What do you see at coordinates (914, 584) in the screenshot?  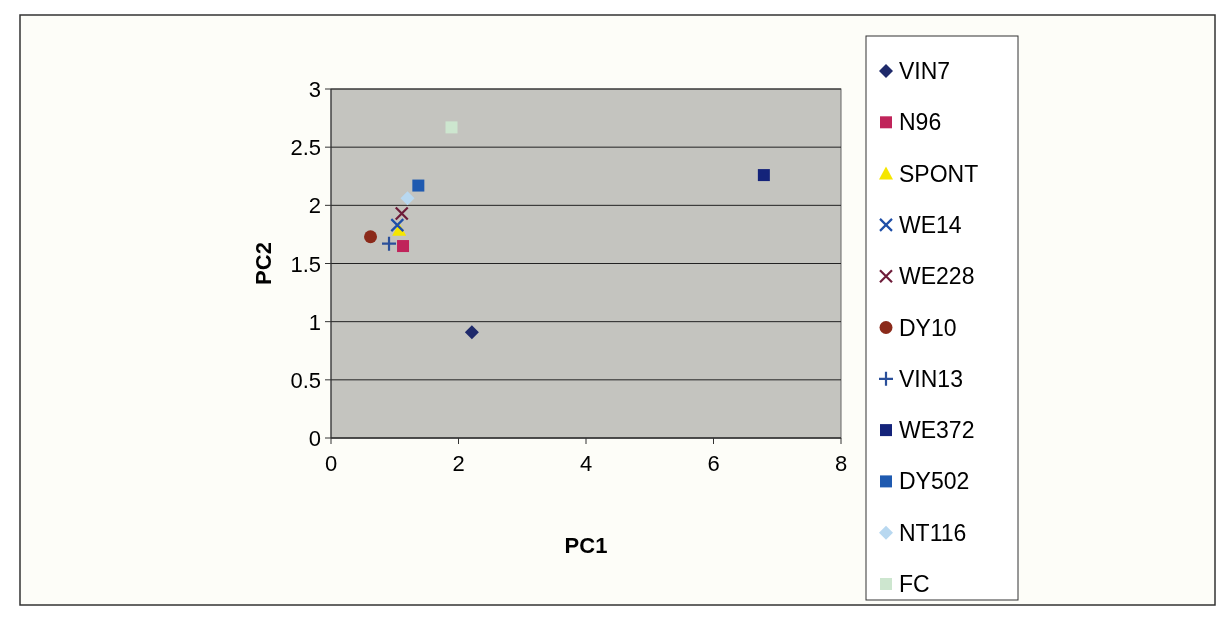 I see `legend-label: FC` at bounding box center [914, 584].